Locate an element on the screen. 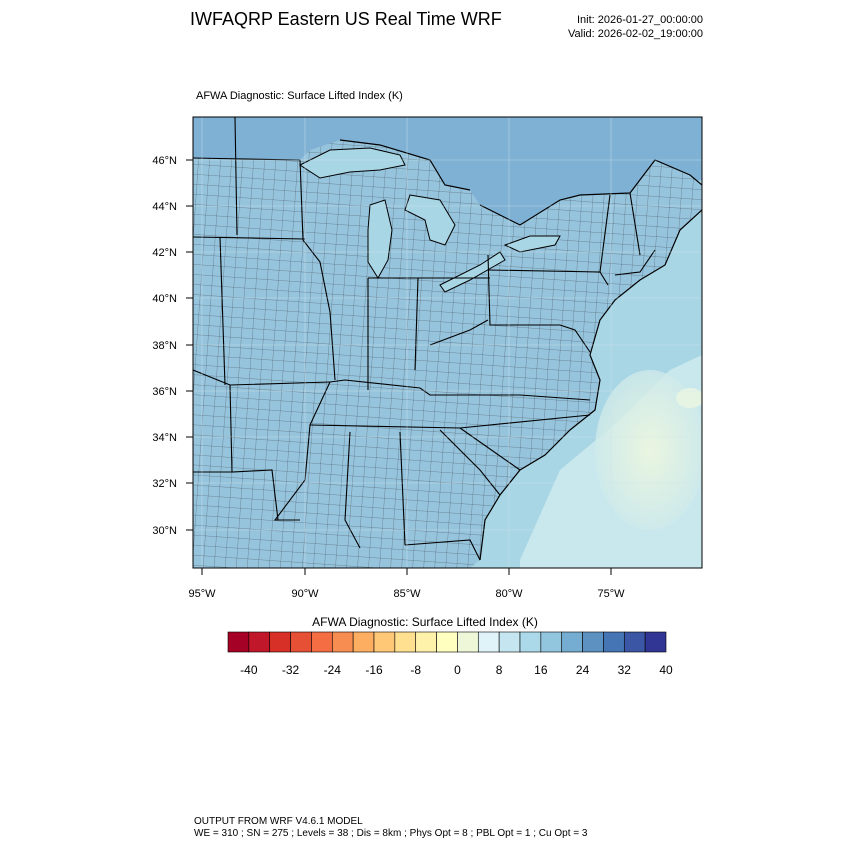 The height and width of the screenshot is (850, 850). page-title: IWFAQRP Eastern US Real Time WRF is located at coordinates (346, 19).